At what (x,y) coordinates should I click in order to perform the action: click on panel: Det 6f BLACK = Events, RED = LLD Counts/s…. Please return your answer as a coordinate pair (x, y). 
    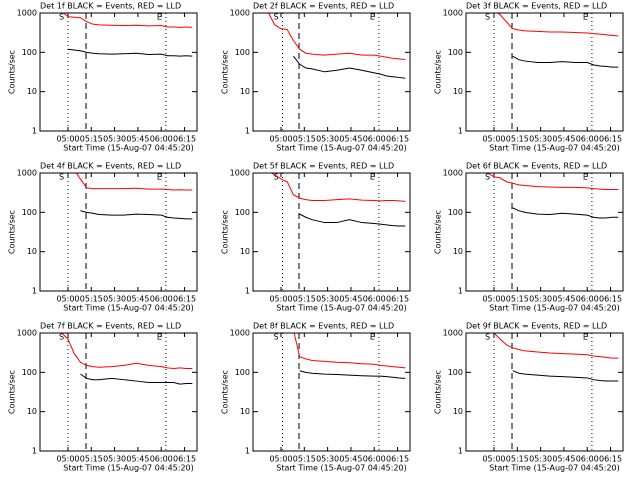
    Looking at the image, I should click on (529, 237).